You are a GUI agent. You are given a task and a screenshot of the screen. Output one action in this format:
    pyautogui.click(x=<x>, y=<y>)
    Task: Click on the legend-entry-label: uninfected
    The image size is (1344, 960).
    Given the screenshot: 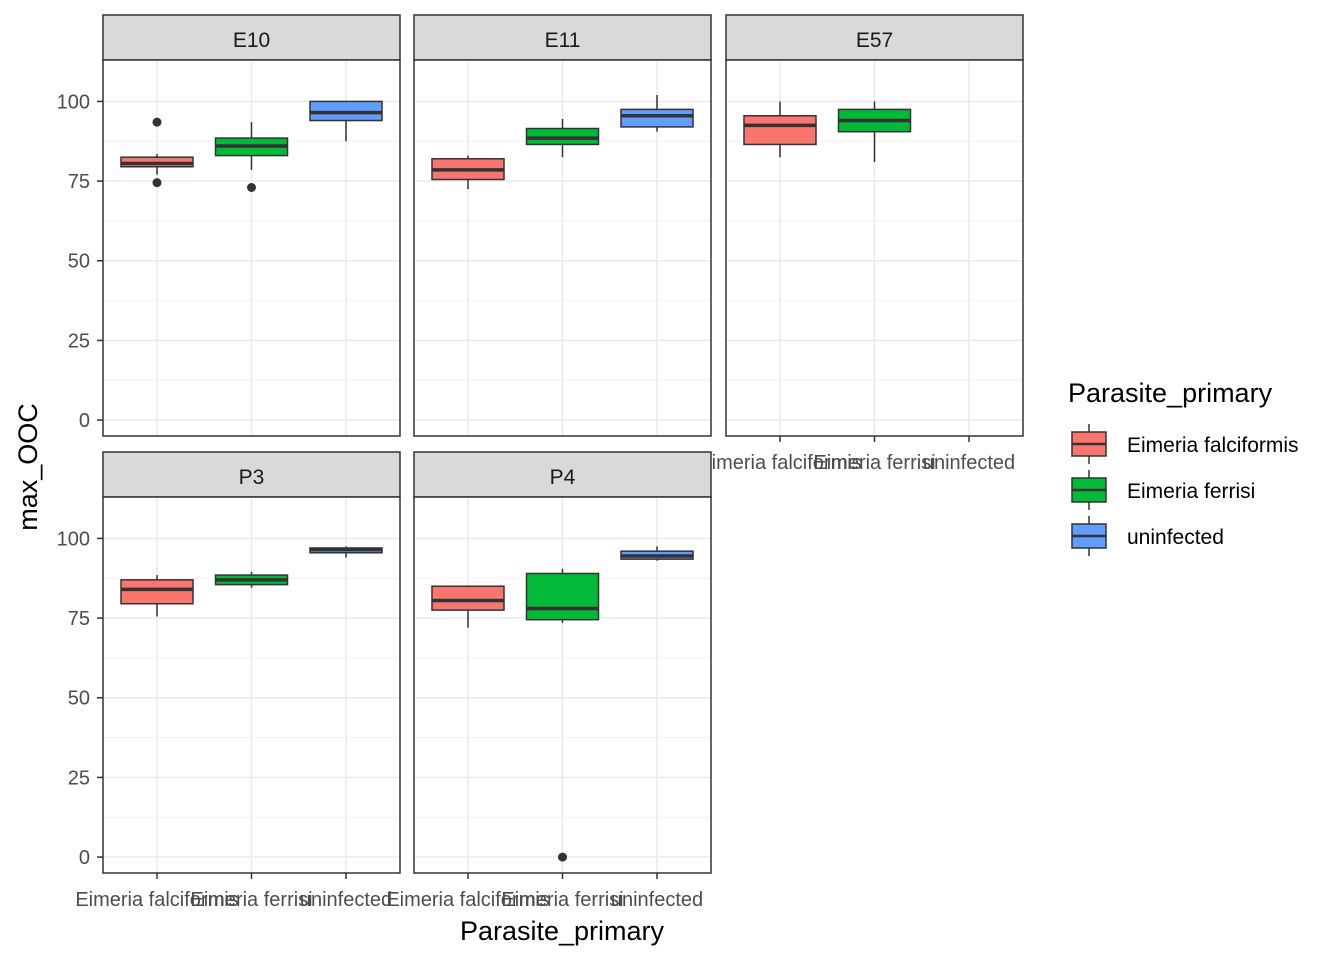 What is the action you would take?
    pyautogui.click(x=1175, y=537)
    